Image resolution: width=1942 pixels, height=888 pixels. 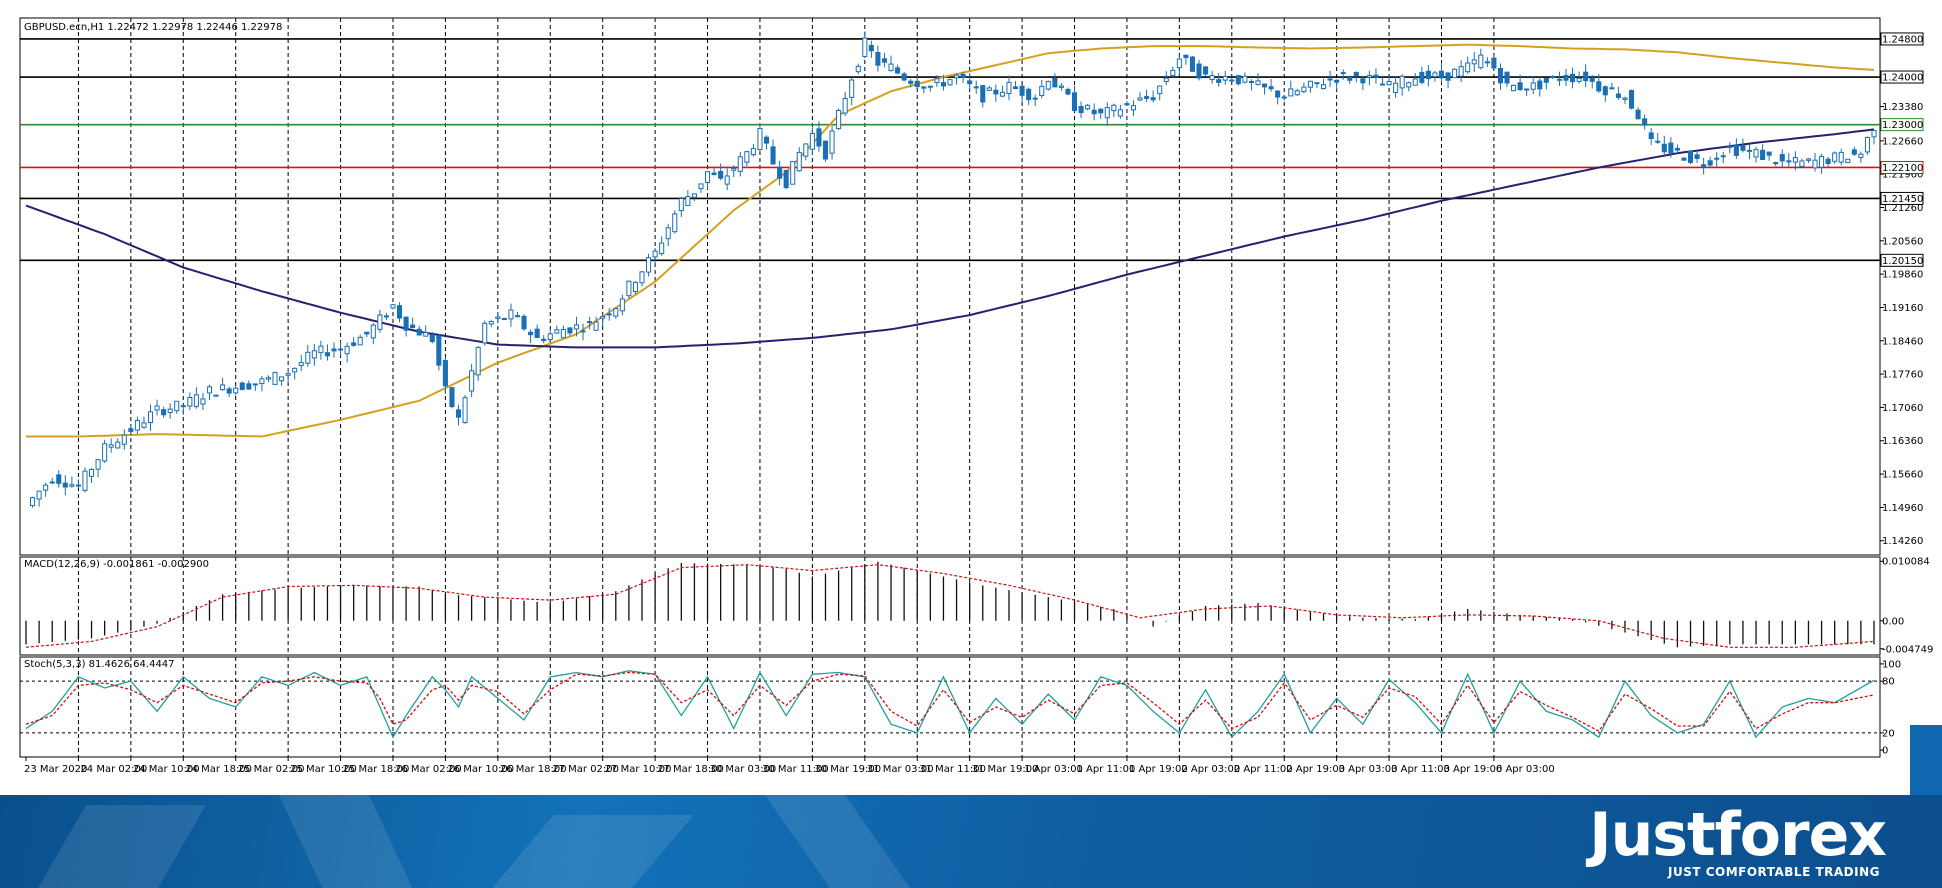 I want to click on x-tick-label: 23 Mar 2020, so click(x=55, y=769).